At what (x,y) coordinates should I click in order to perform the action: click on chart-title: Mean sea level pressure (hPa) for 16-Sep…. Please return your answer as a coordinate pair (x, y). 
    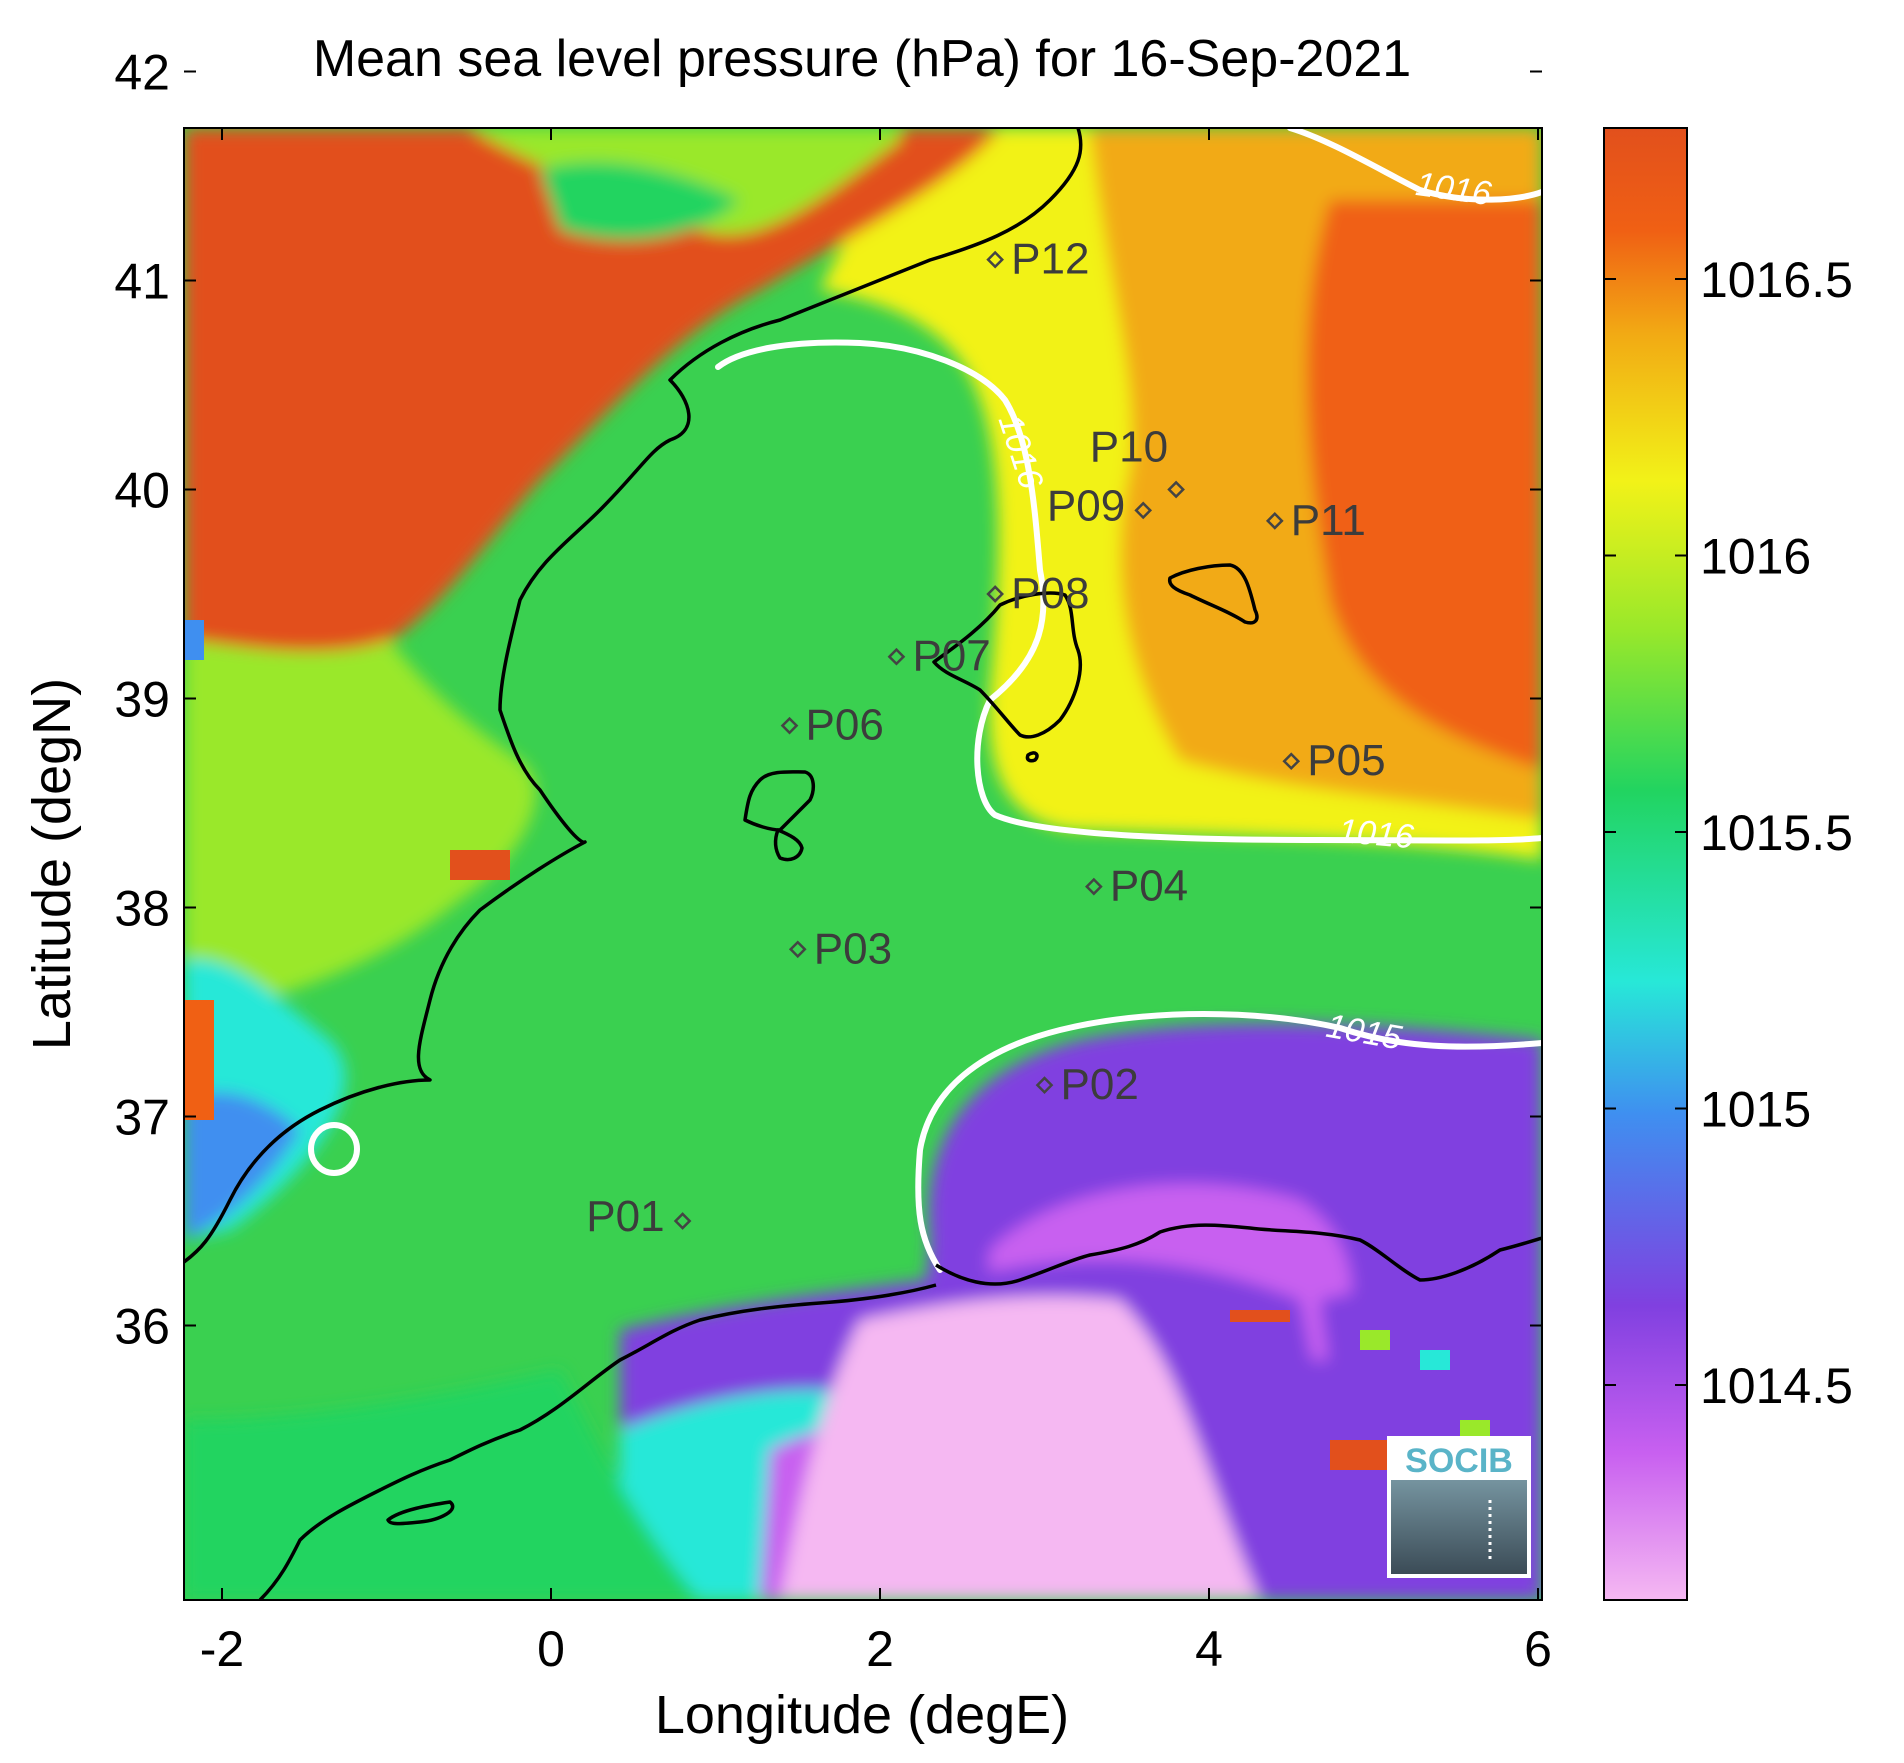
    Looking at the image, I should click on (862, 59).